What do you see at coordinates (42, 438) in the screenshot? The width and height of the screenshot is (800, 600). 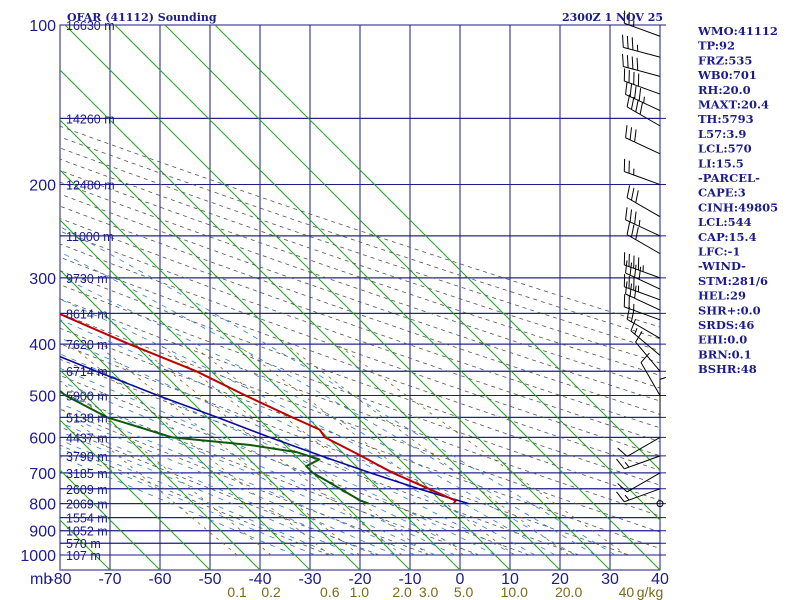 I see `pressure-label: 600` at bounding box center [42, 438].